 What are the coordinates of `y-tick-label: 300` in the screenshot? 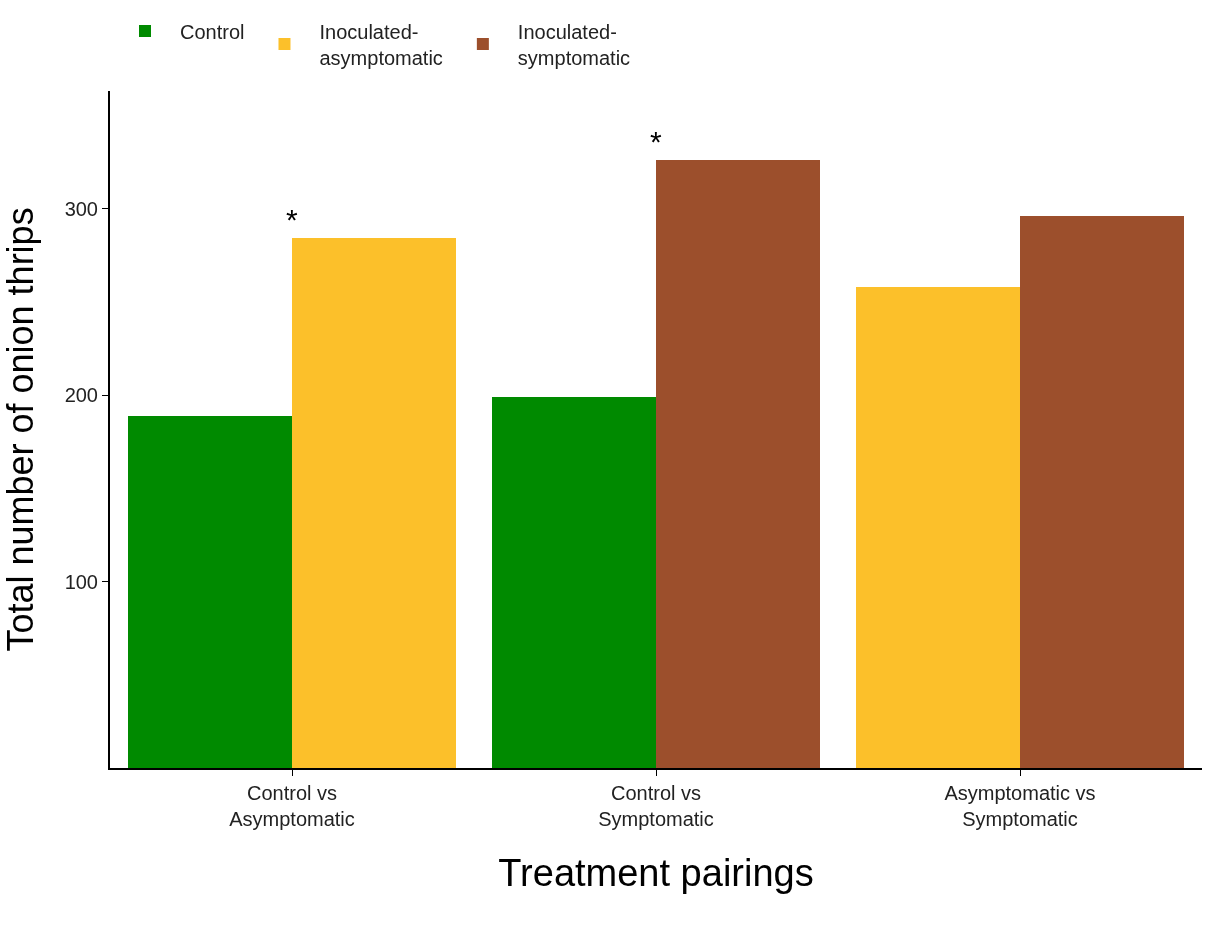 It's located at (81, 208).